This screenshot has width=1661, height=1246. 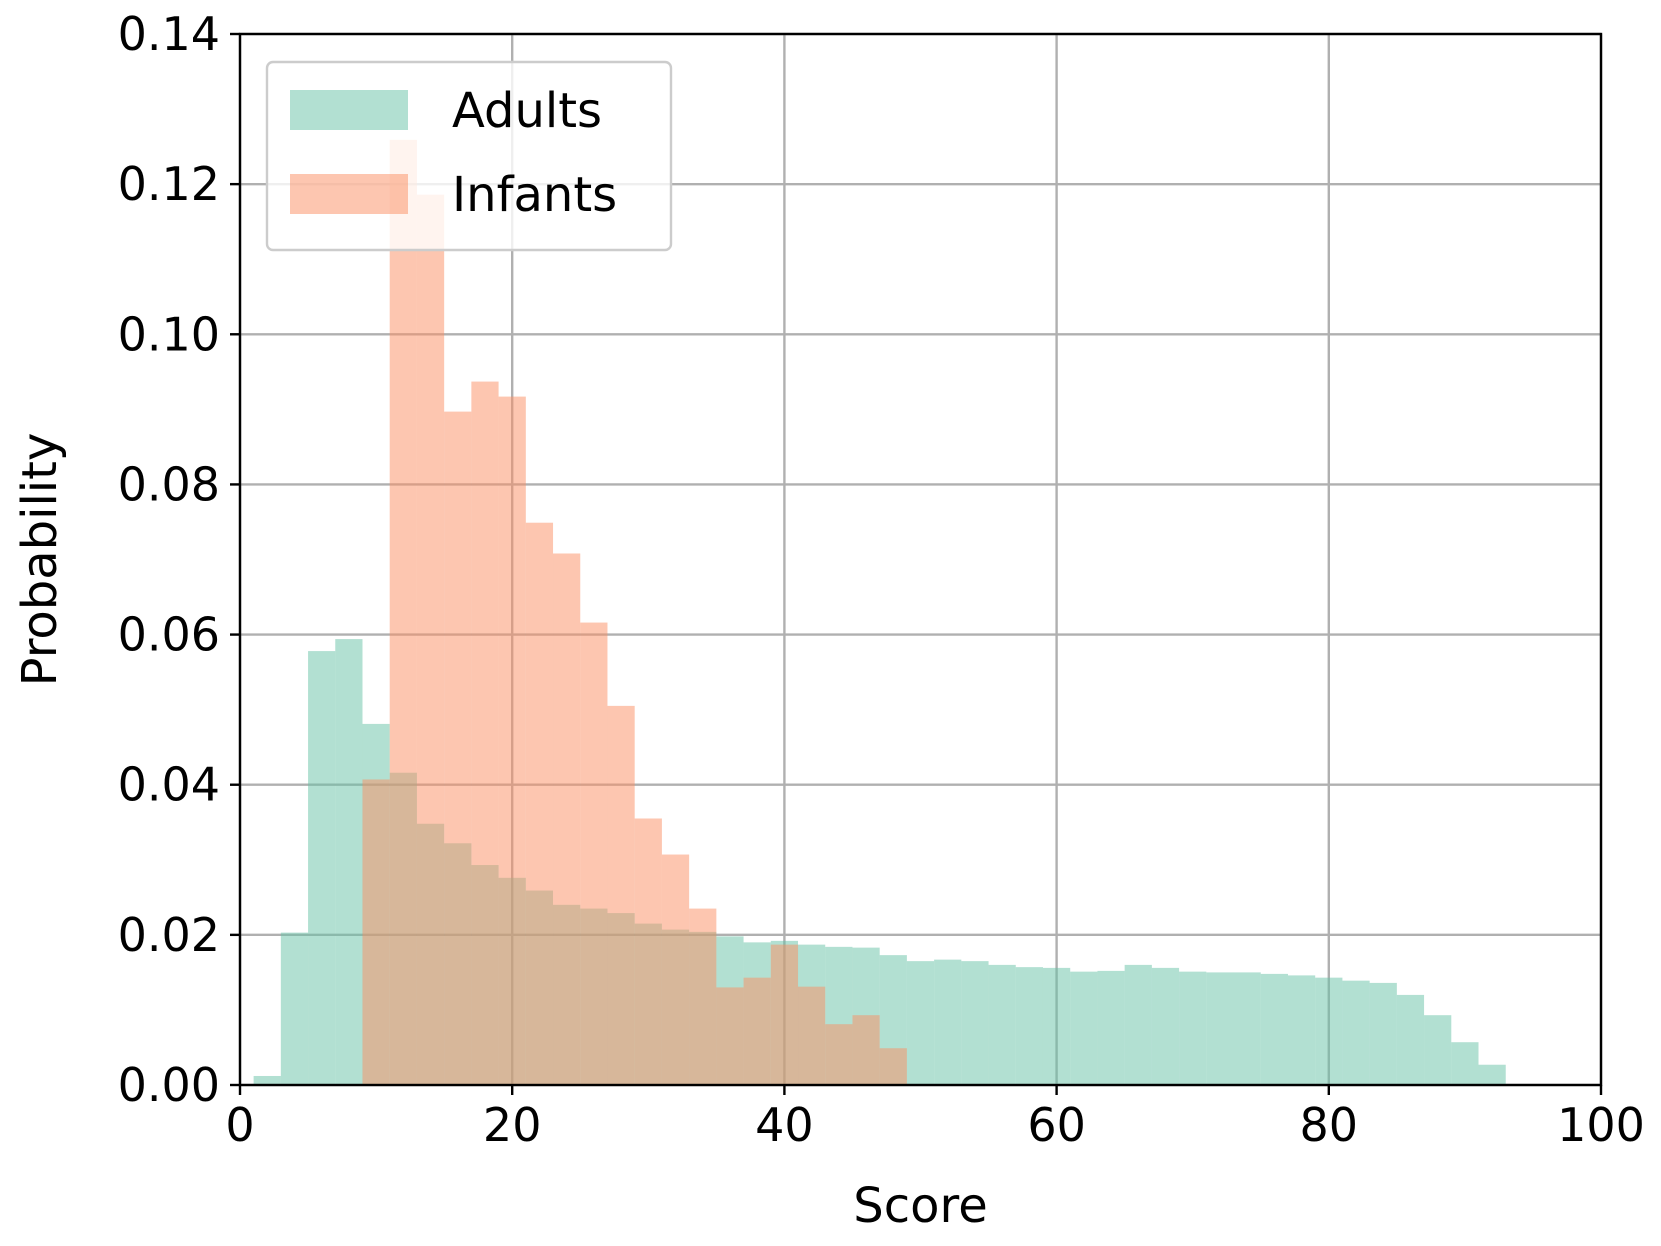 What do you see at coordinates (169, 785) in the screenshot?
I see `y-tick-label: 0.04` at bounding box center [169, 785].